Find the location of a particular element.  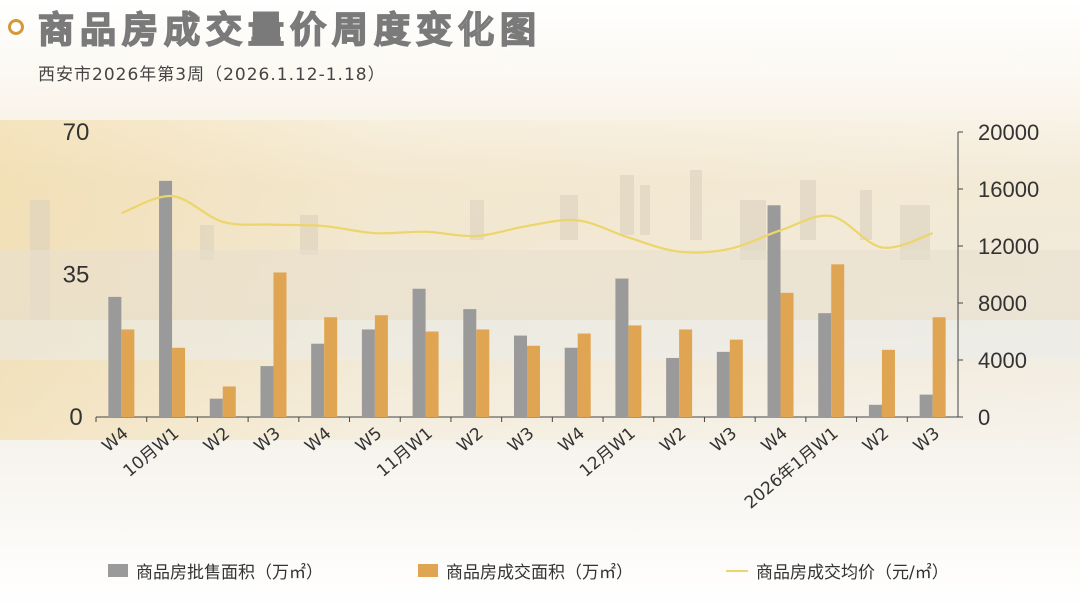

x-tick-label: W5 is located at coordinates (369, 440).